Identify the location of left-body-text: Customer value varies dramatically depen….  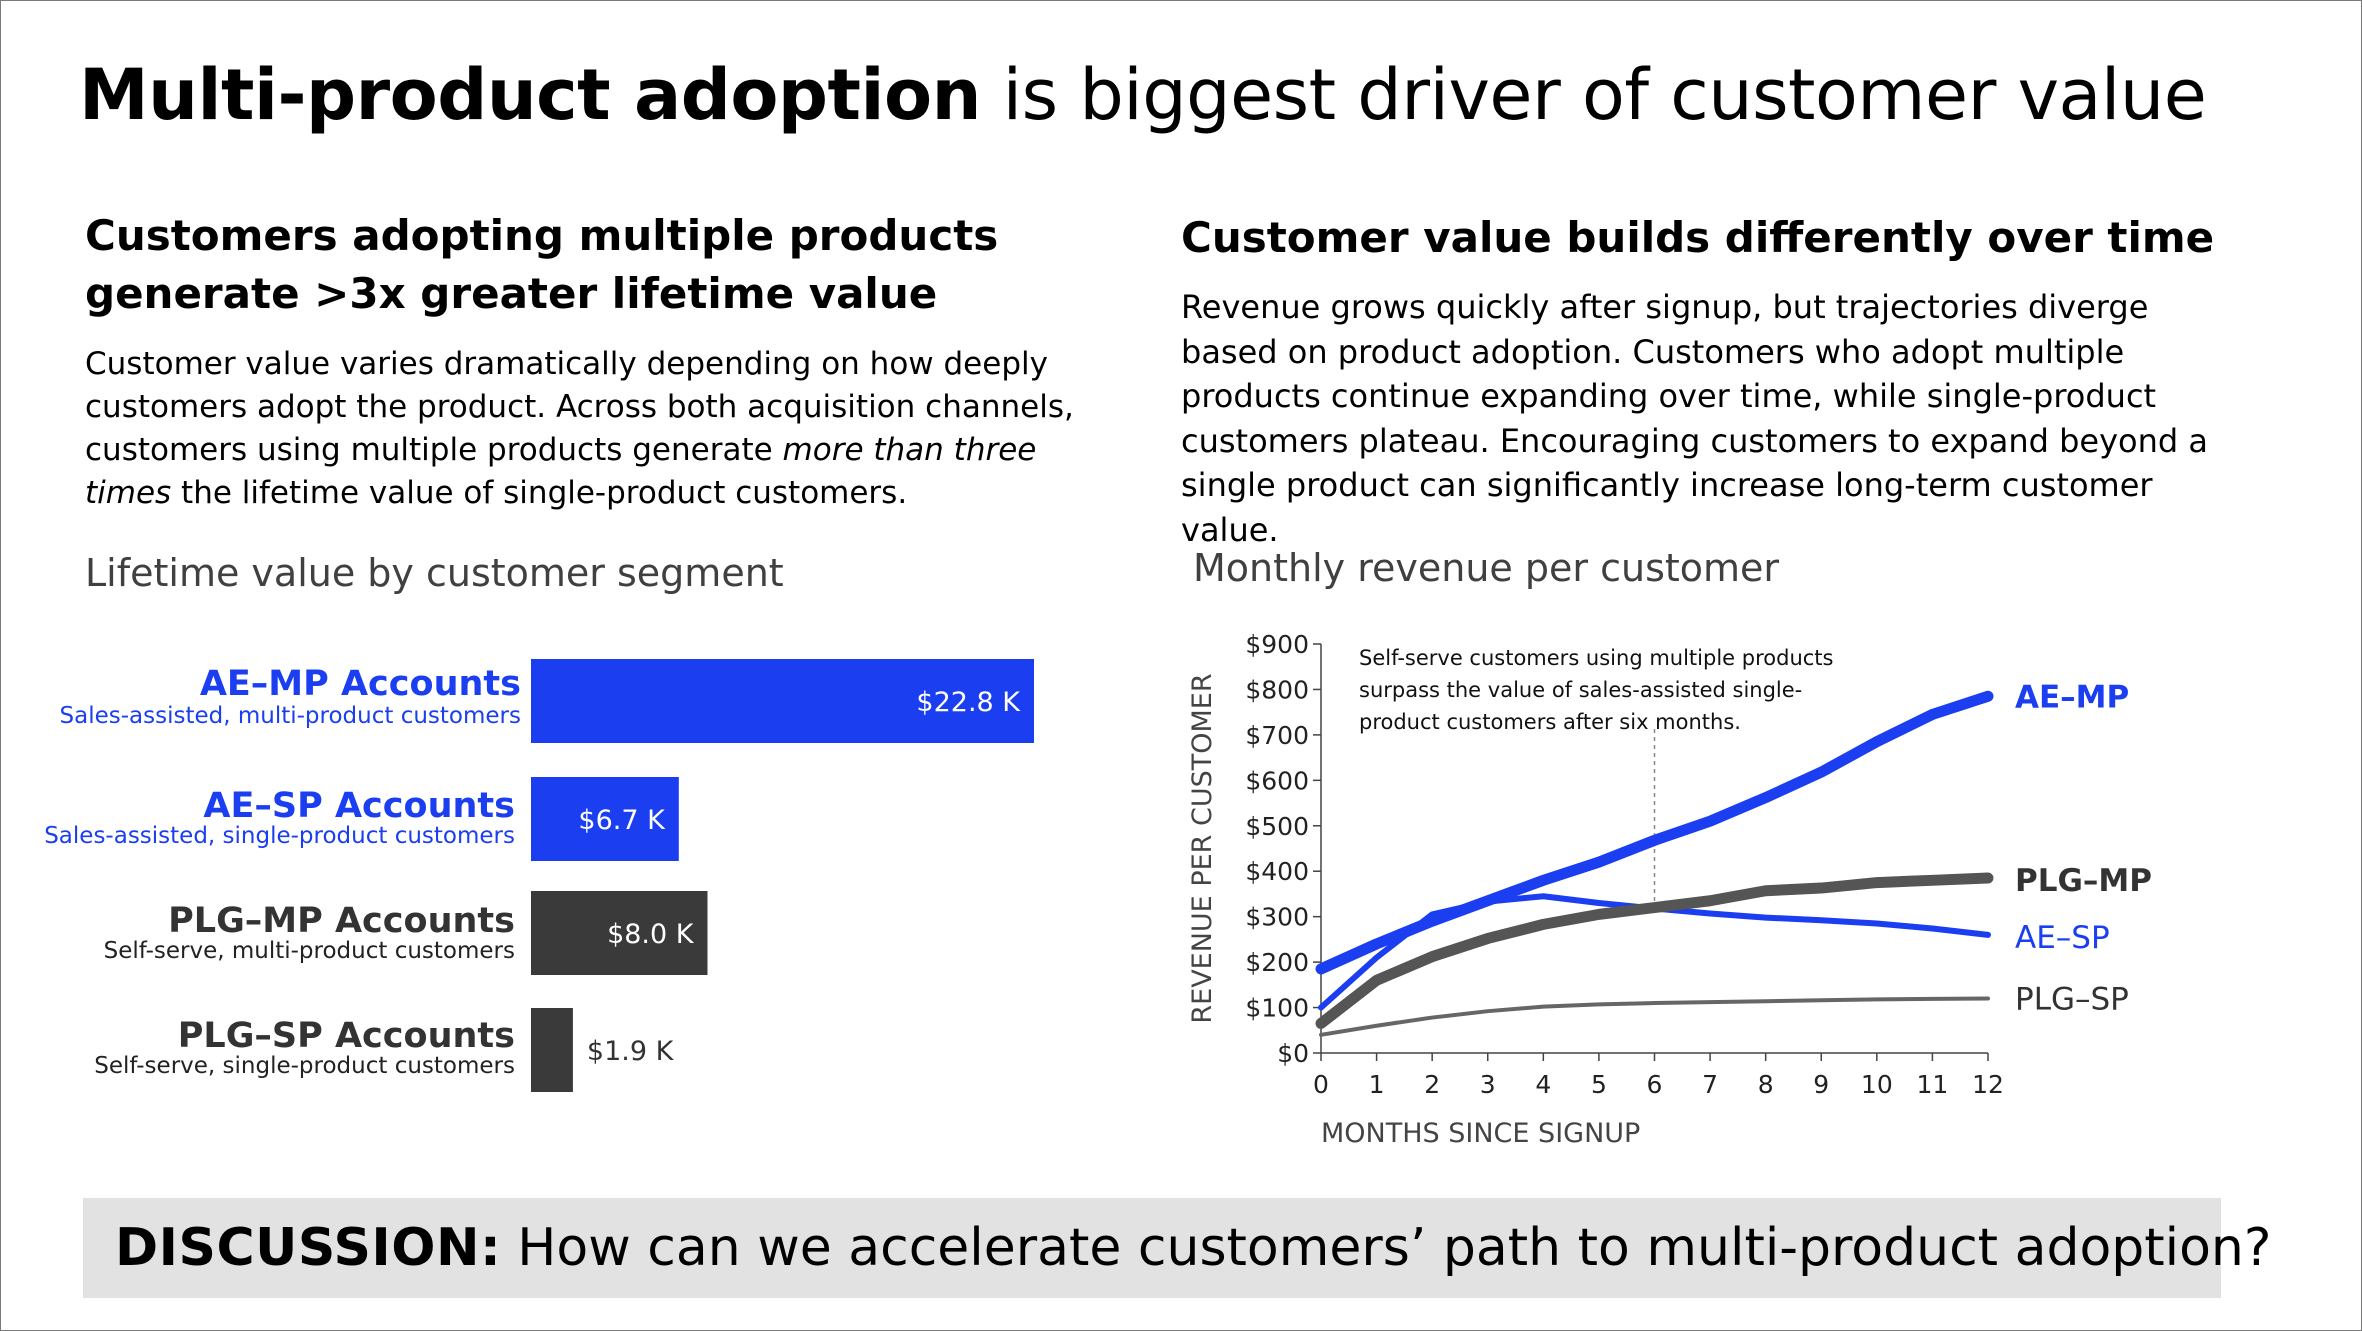
(605, 429).